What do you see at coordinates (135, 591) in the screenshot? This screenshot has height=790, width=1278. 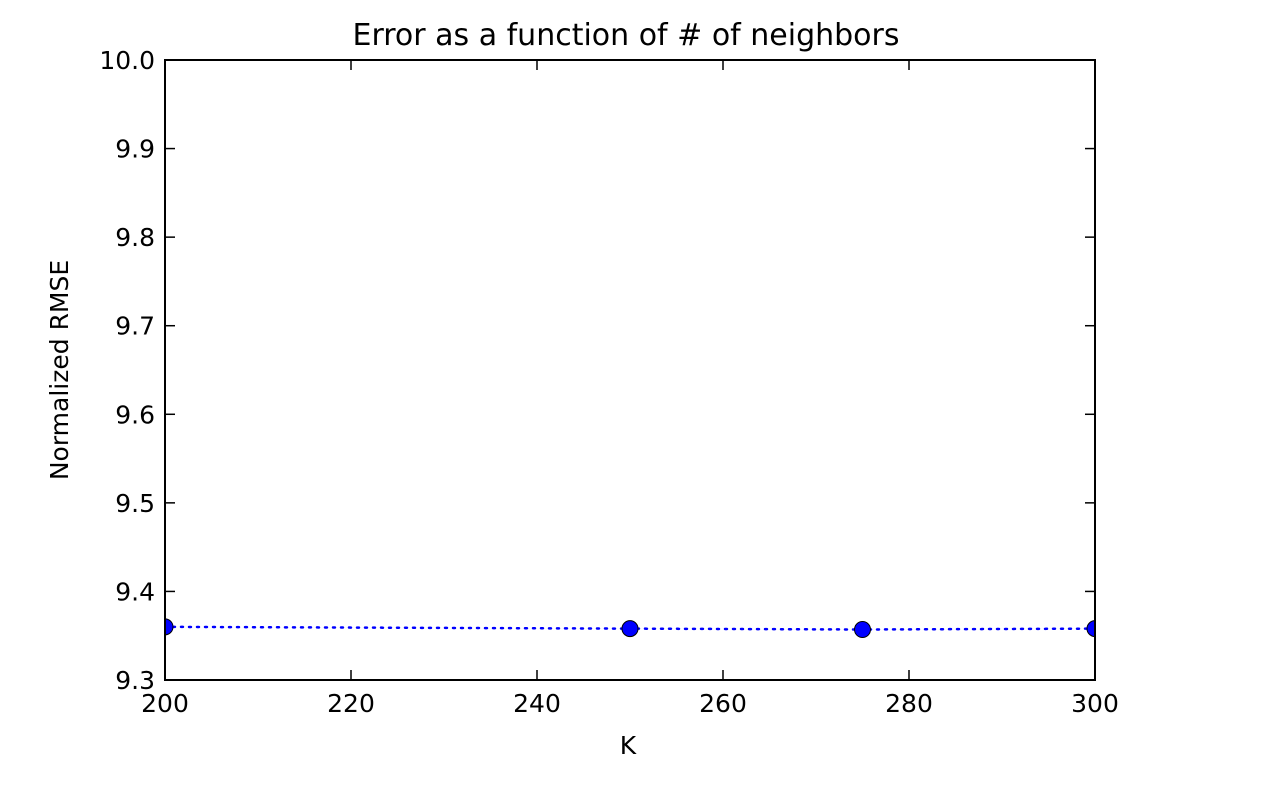 I see `y-tick-label: 9.4` at bounding box center [135, 591].